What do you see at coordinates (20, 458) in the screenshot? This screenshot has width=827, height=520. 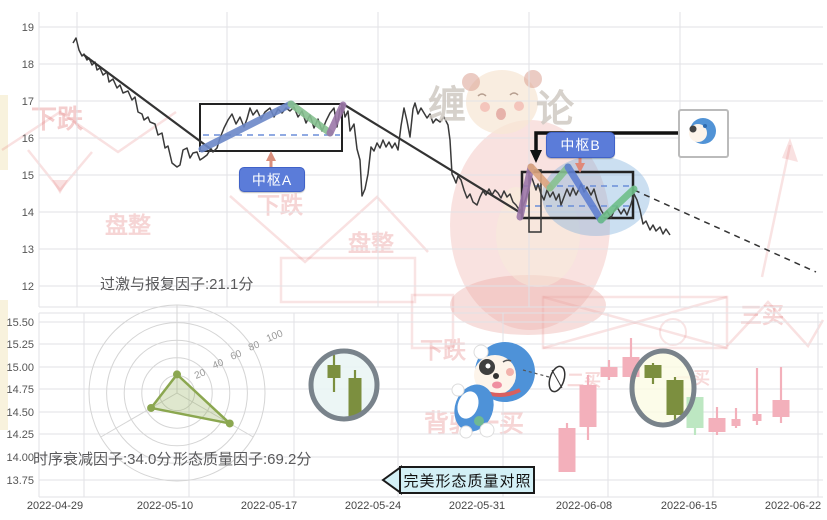 I see `y-axis-tick-label: 14.00` at bounding box center [20, 458].